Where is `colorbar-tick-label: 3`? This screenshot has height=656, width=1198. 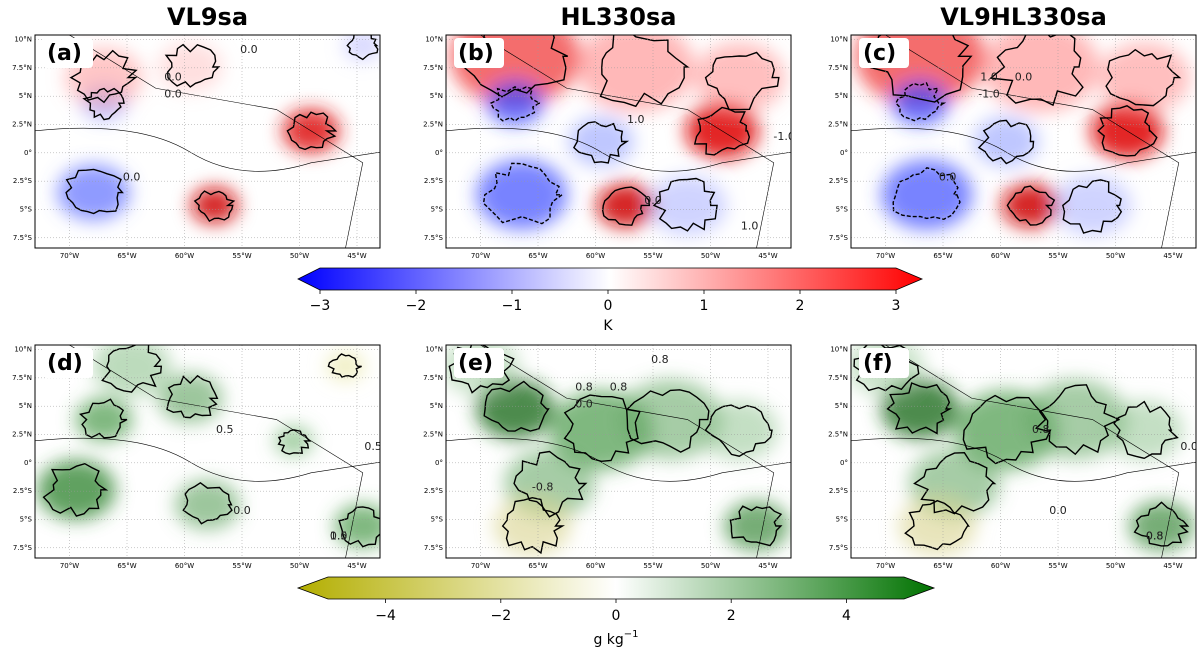 colorbar-tick-label: 3 is located at coordinates (896, 306).